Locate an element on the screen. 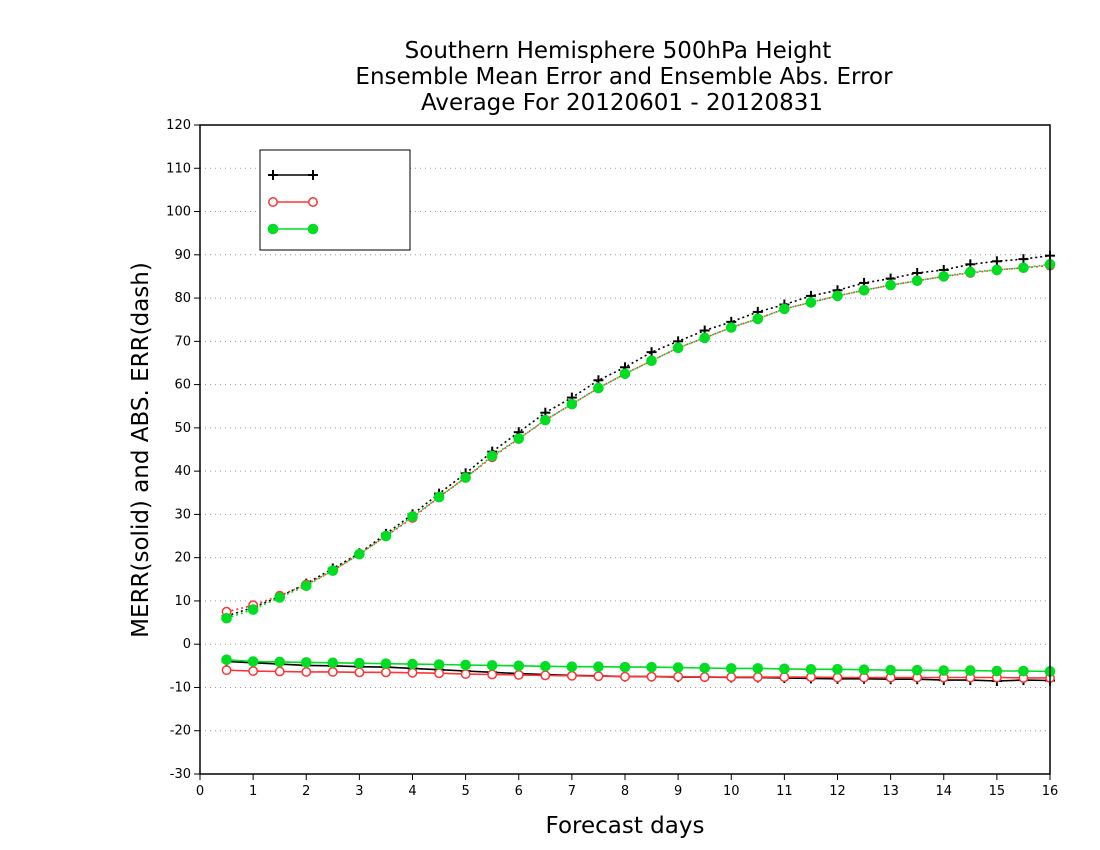  legend-box is located at coordinates (335, 200).